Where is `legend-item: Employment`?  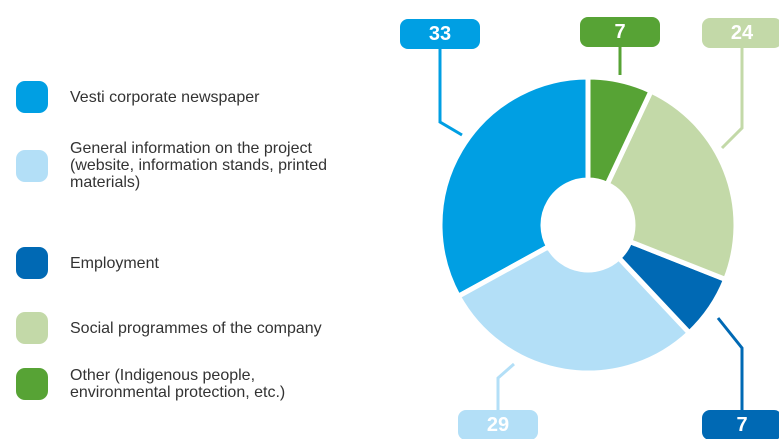 legend-item: Employment is located at coordinates (173, 263).